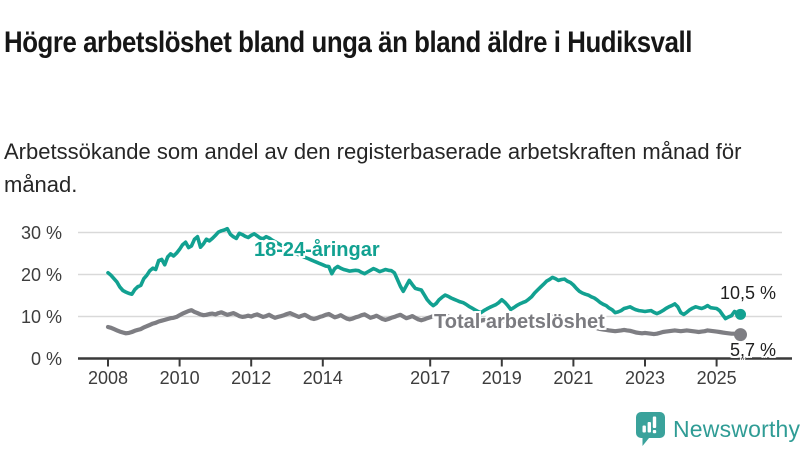 The width and height of the screenshot is (800, 450). What do you see at coordinates (736, 428) in the screenshot?
I see `newsworthy-logo-text: Newsworthy` at bounding box center [736, 428].